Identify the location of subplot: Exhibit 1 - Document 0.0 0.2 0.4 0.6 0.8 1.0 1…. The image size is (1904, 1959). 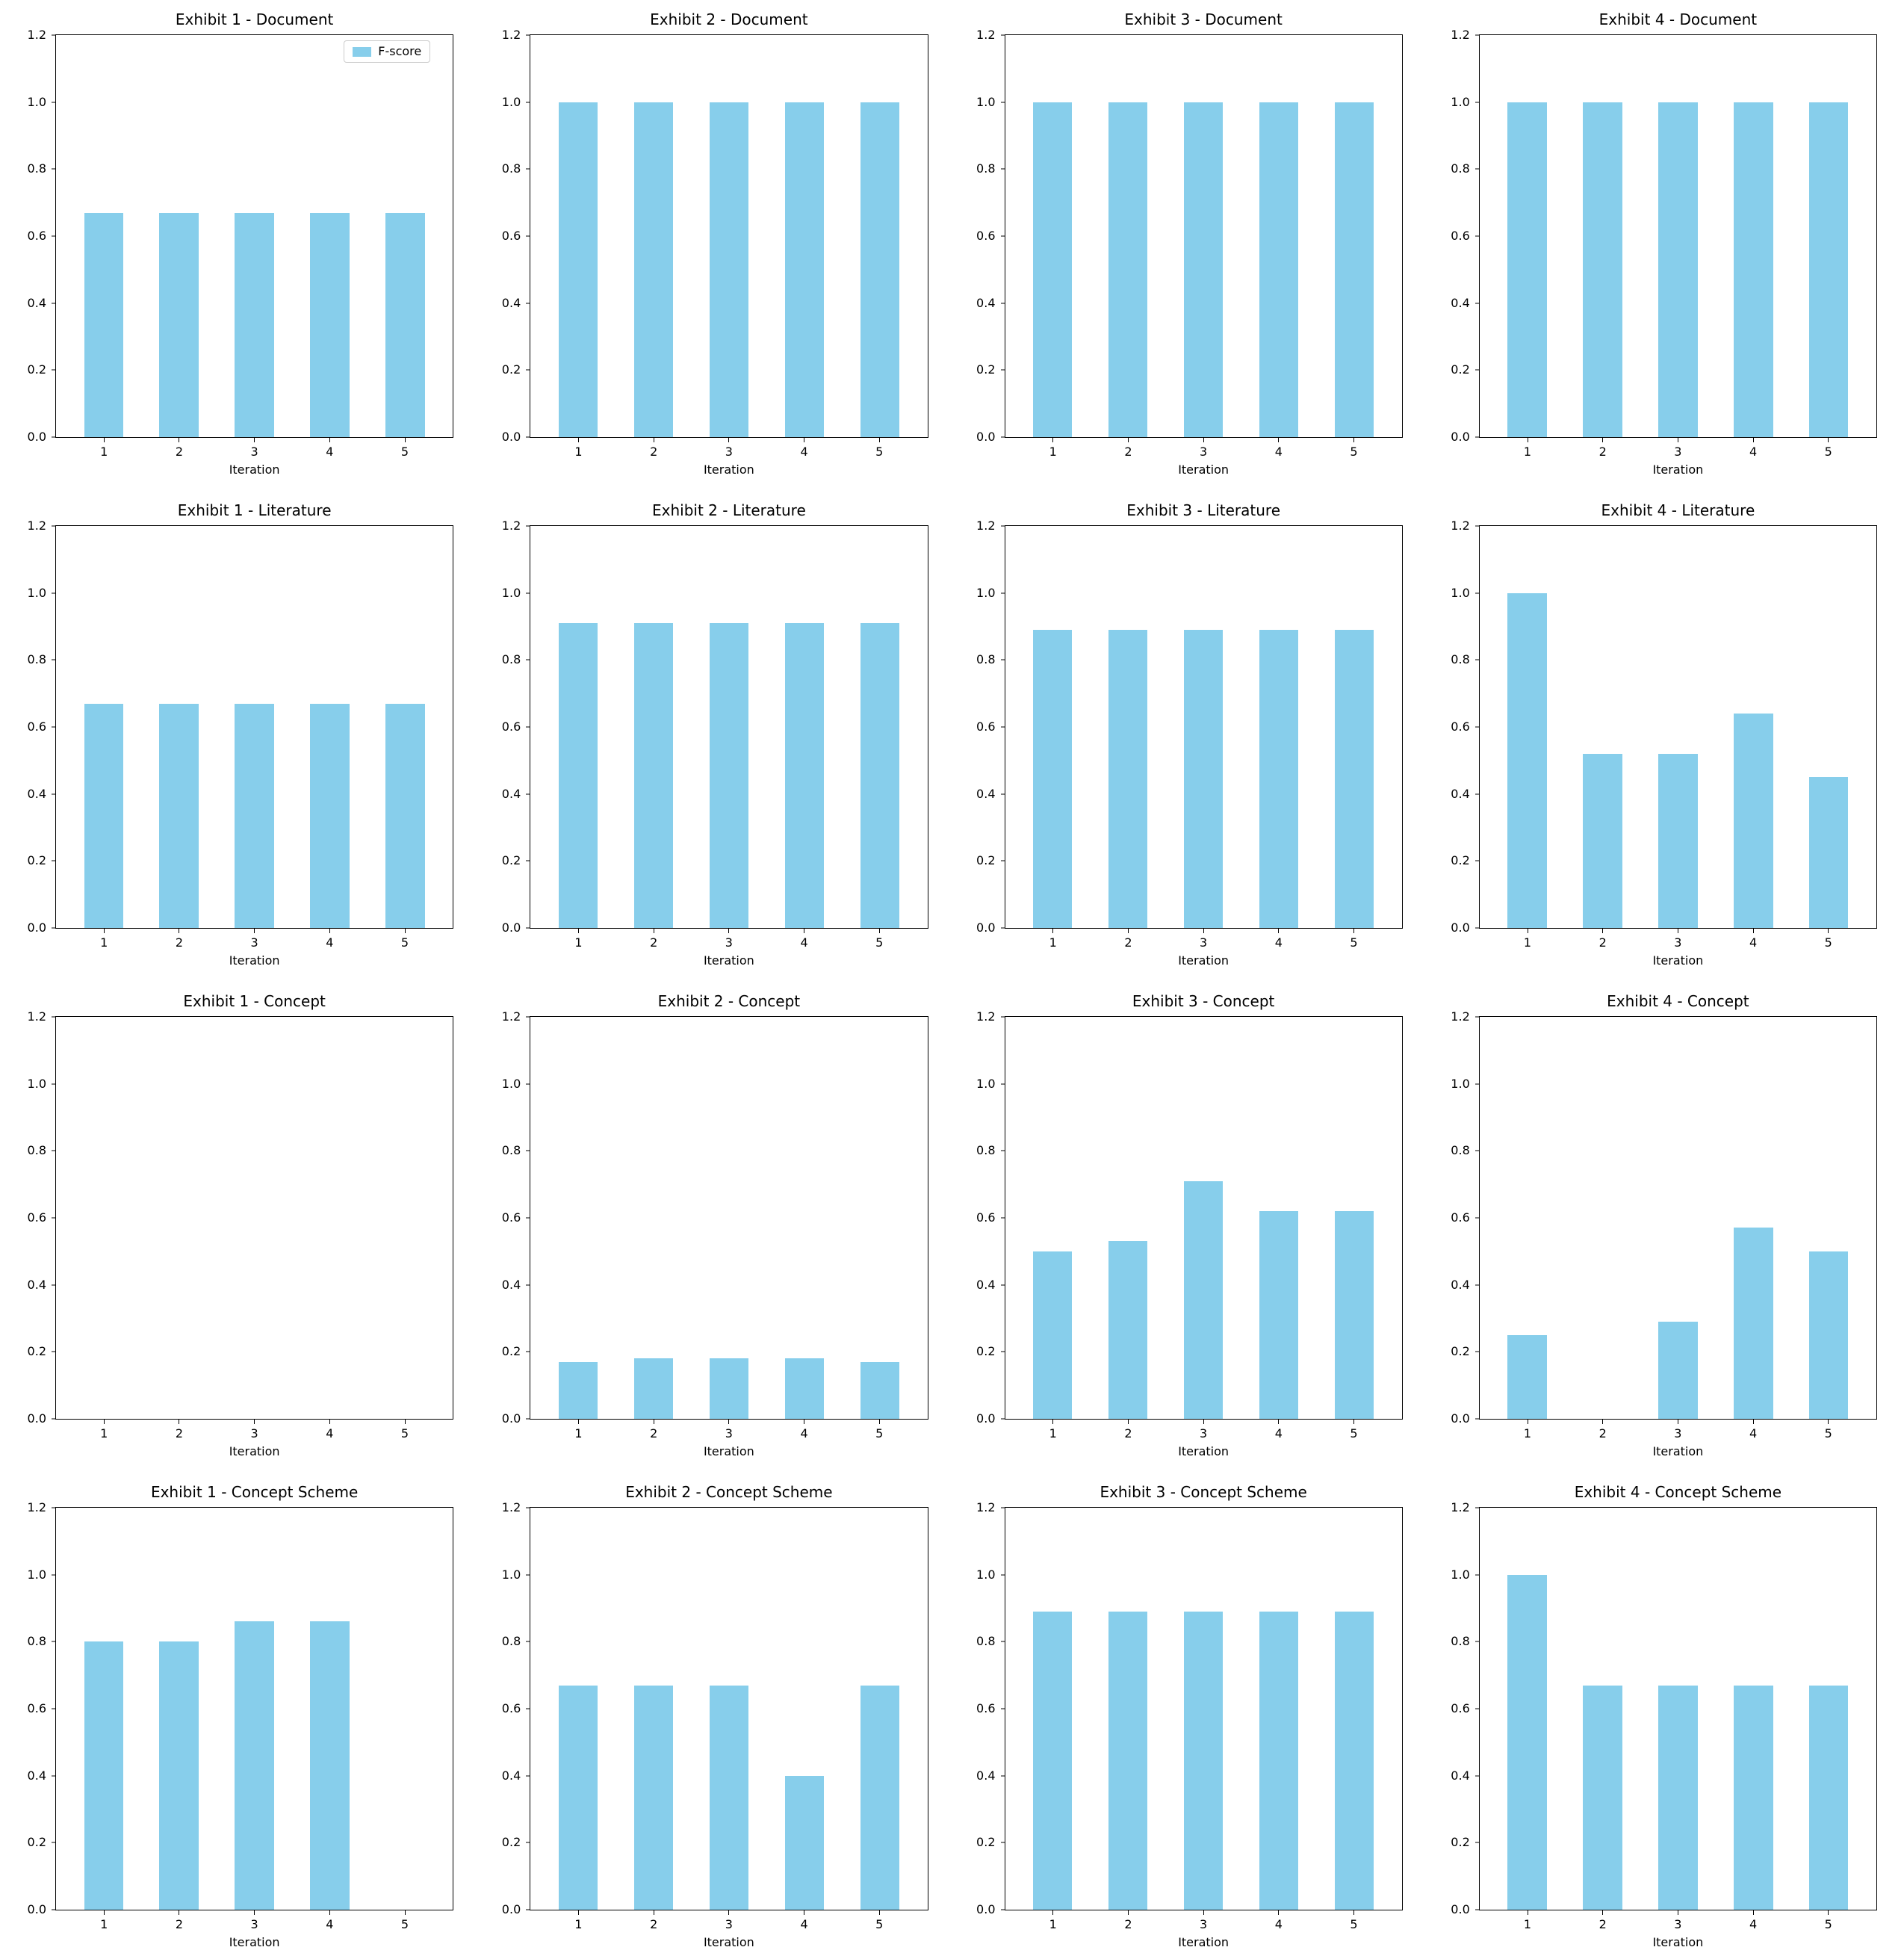
(235, 243).